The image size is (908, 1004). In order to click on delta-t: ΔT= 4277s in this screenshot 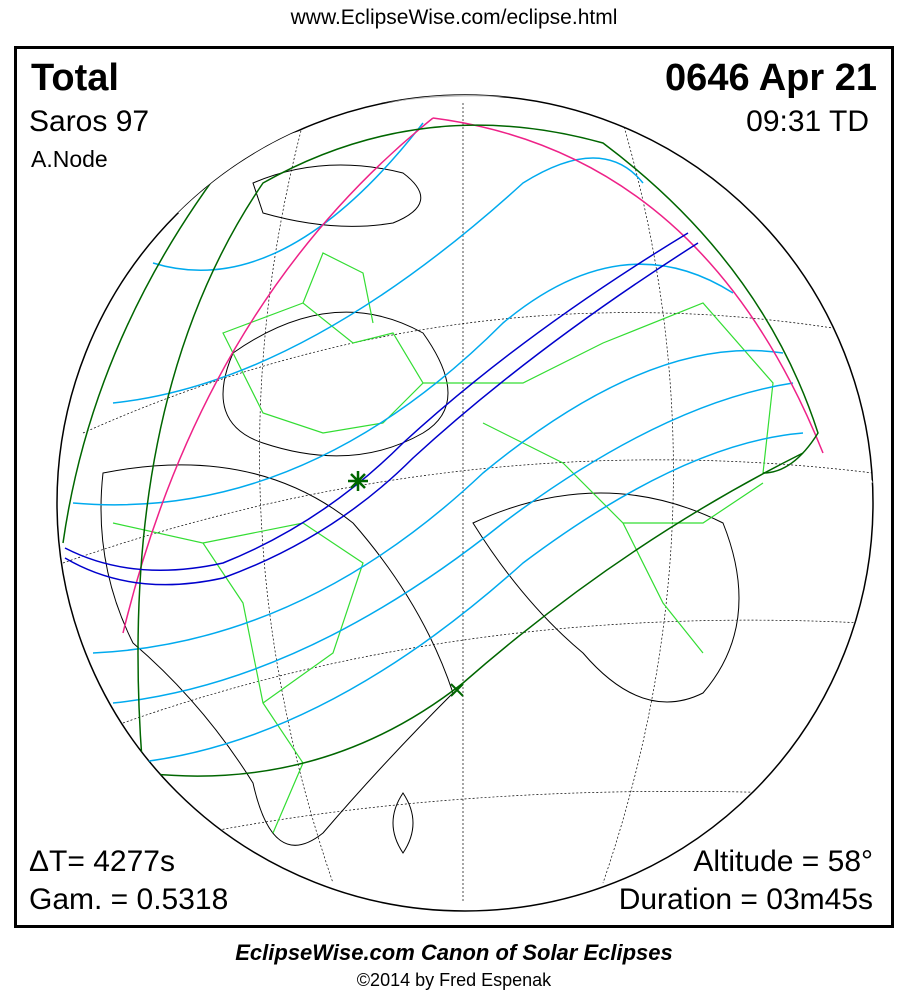, I will do `click(102, 861)`.